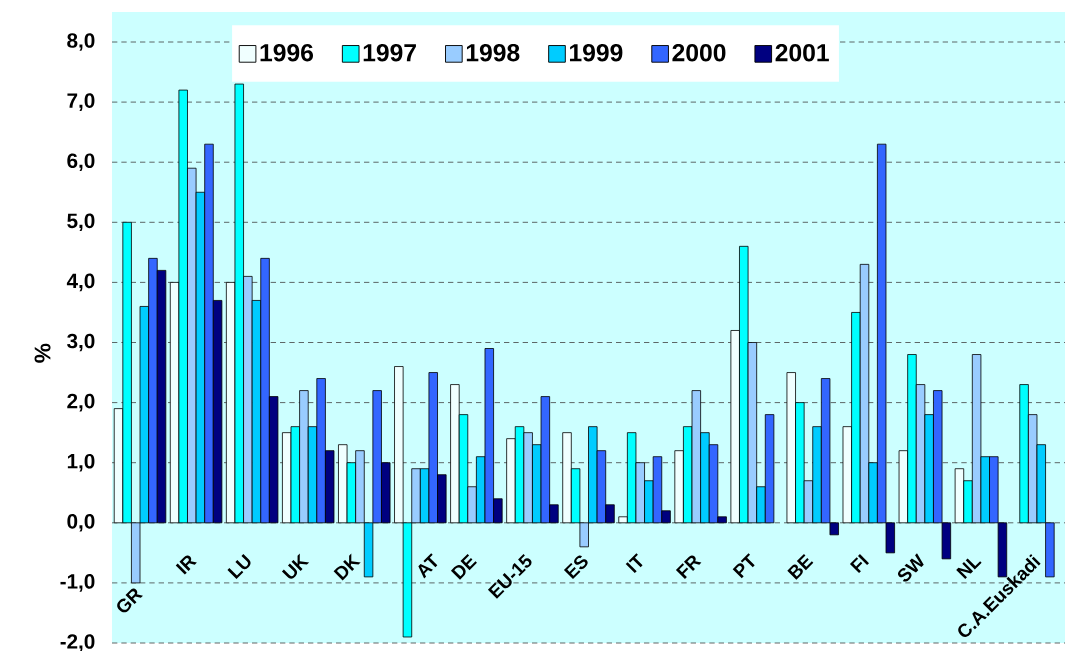 The image size is (1068, 651). I want to click on x-tick-label: UK, so click(295, 566).